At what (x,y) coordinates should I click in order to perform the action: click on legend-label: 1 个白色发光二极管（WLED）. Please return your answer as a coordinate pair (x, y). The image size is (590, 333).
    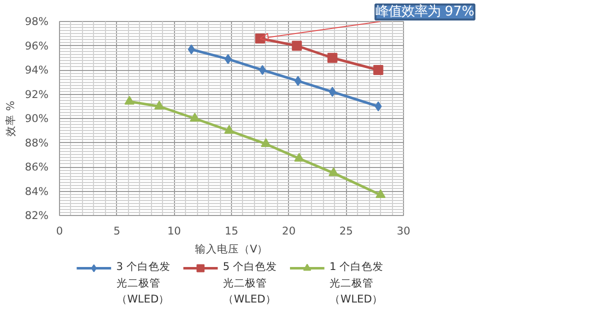
    Looking at the image, I should click on (357, 283).